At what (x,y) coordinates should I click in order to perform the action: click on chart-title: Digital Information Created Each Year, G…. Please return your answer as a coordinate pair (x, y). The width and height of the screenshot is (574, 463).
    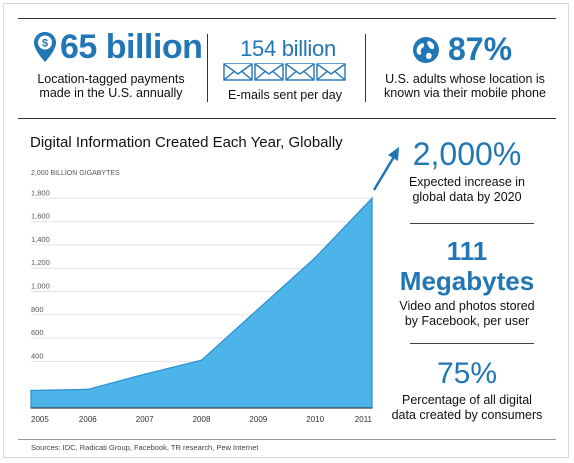
    Looking at the image, I should click on (186, 142).